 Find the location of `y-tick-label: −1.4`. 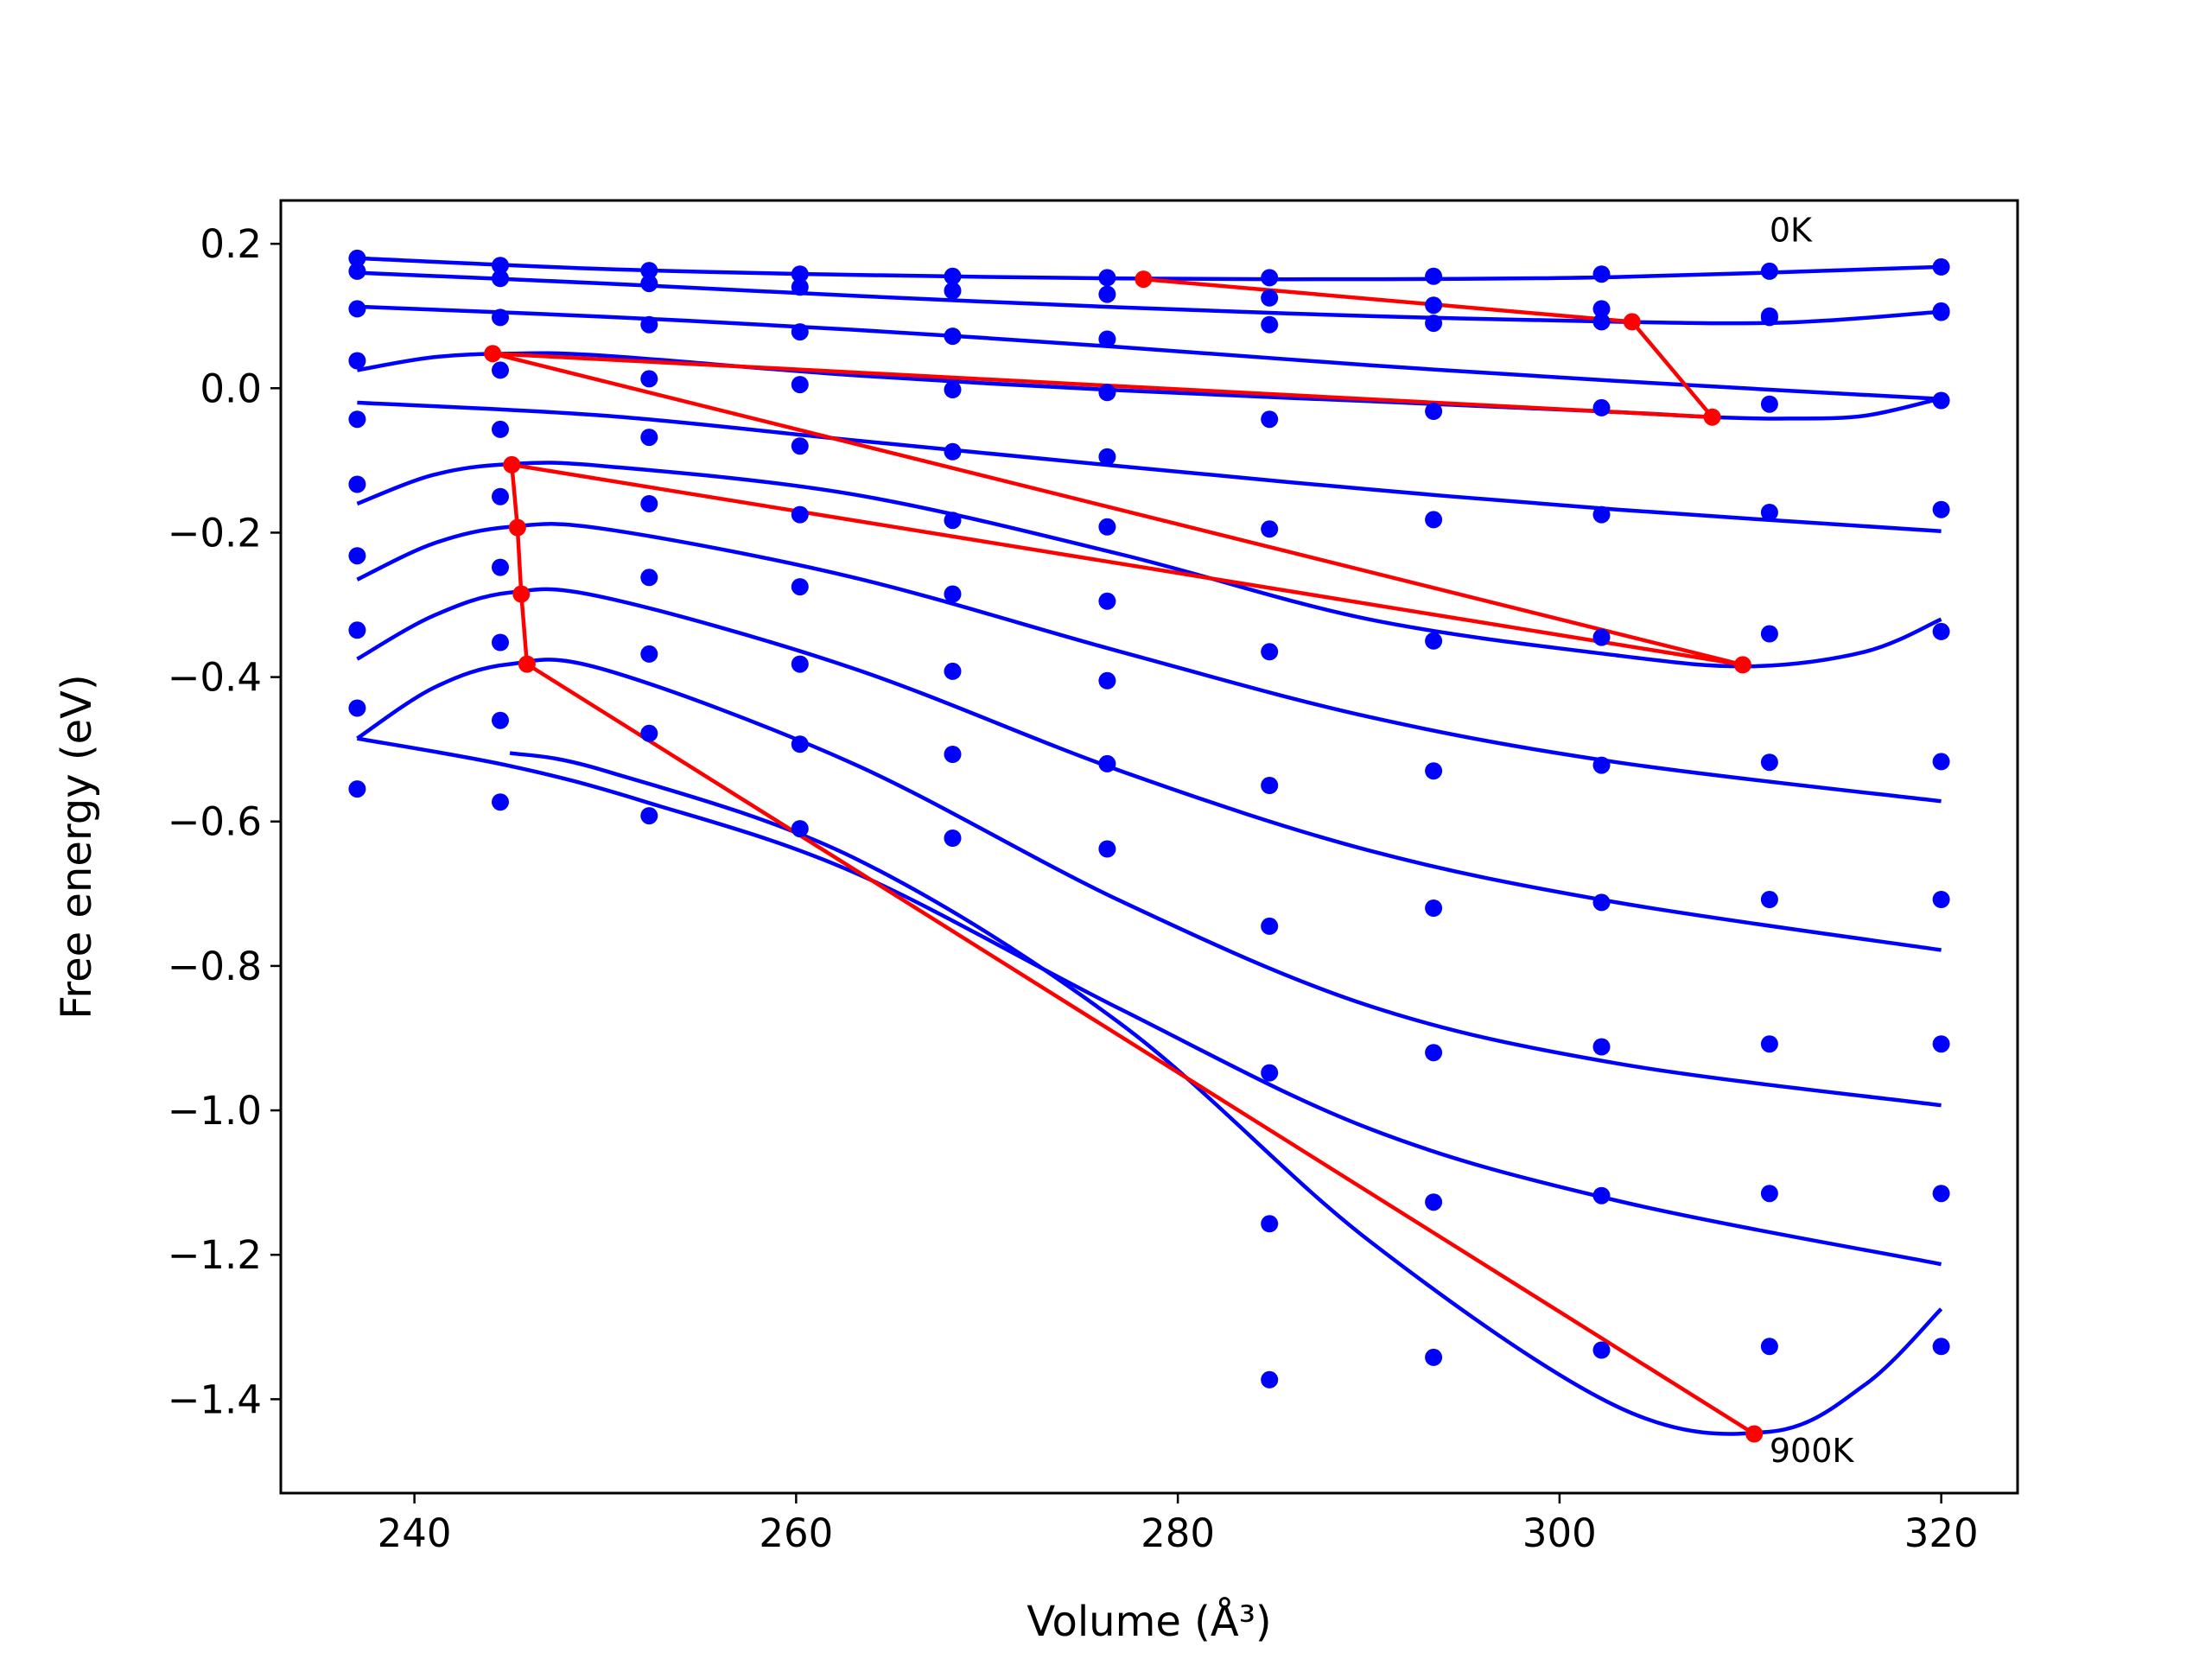

y-tick-label: −1.4 is located at coordinates (215, 1399).